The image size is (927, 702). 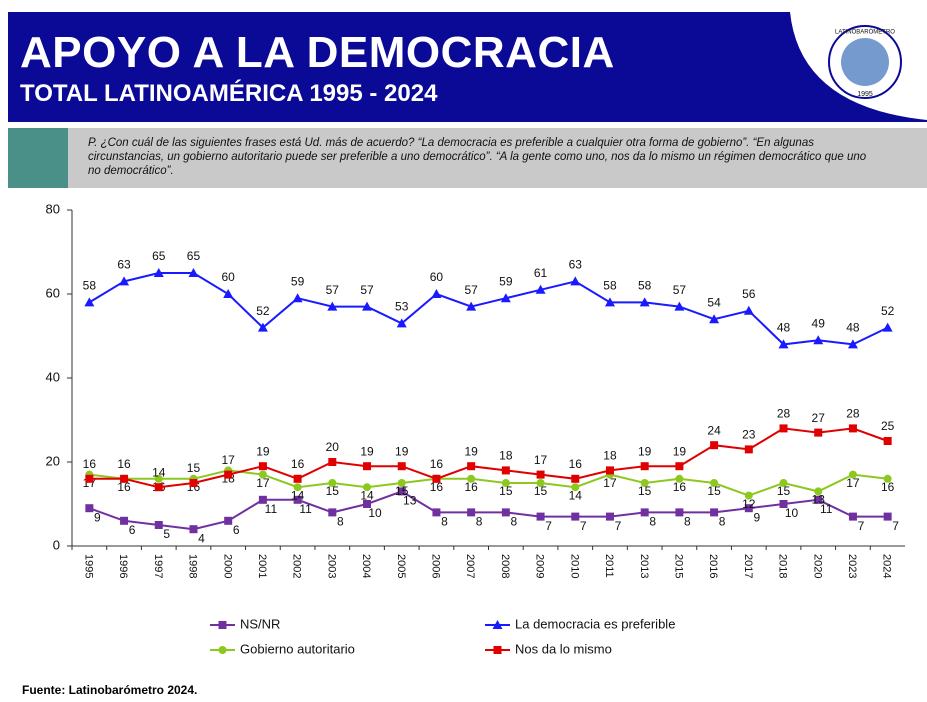 What do you see at coordinates (402, 307) in the screenshot?
I see `data-label: 53` at bounding box center [402, 307].